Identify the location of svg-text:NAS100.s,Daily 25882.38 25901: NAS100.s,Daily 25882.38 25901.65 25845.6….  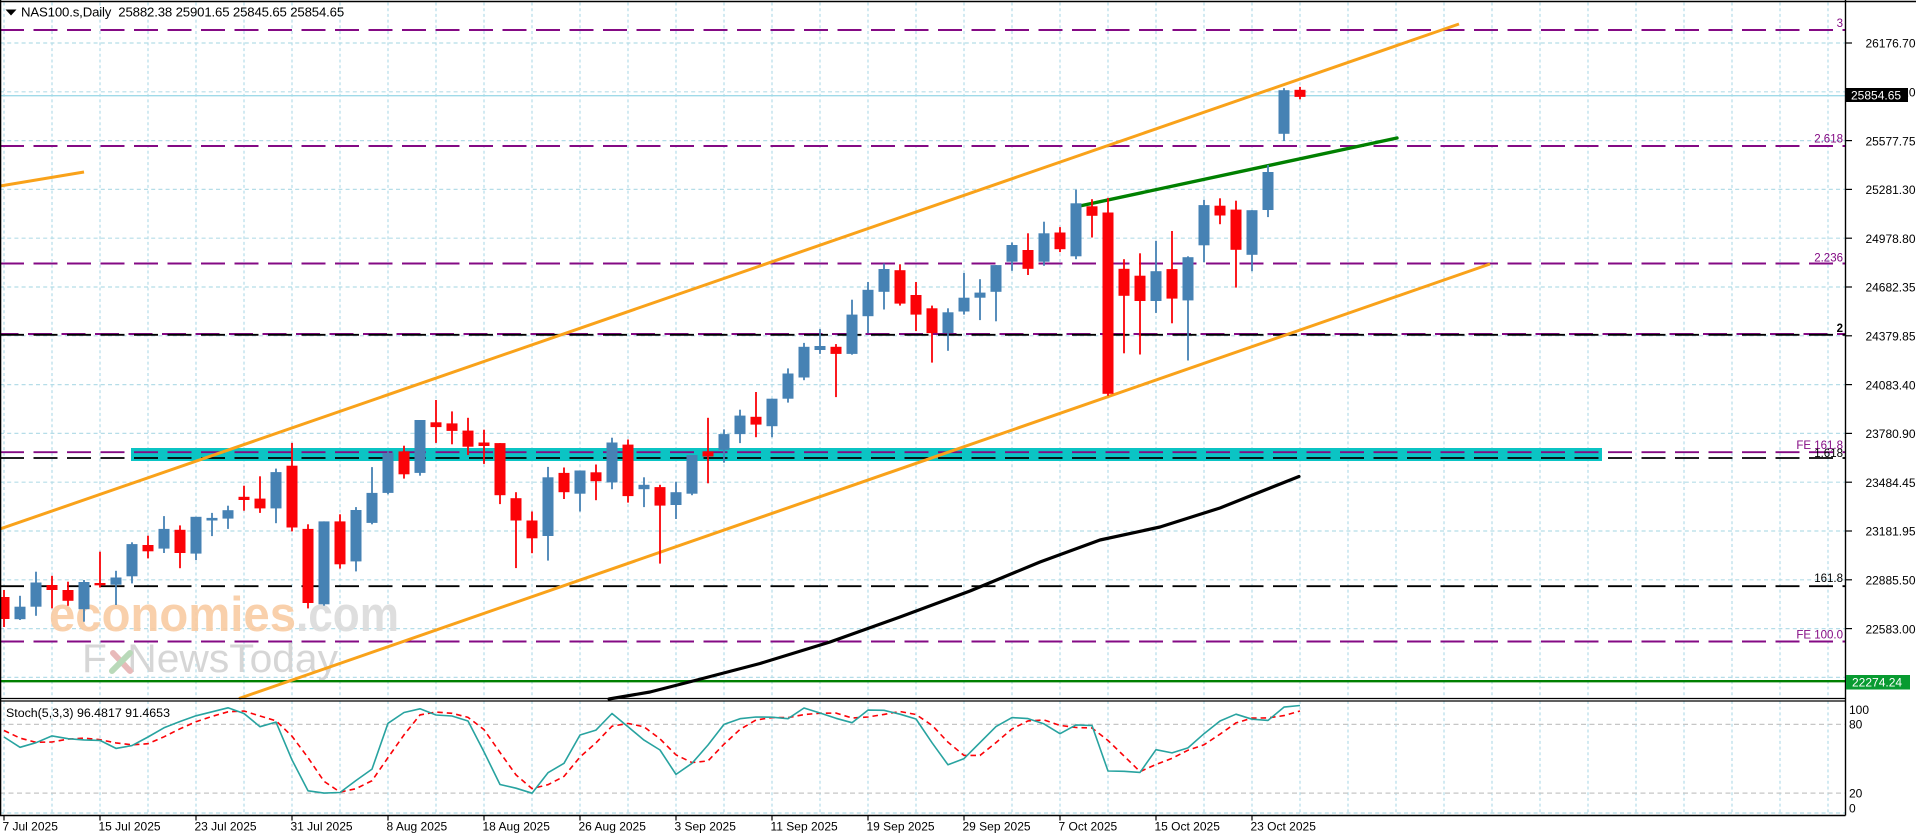
(182, 12).